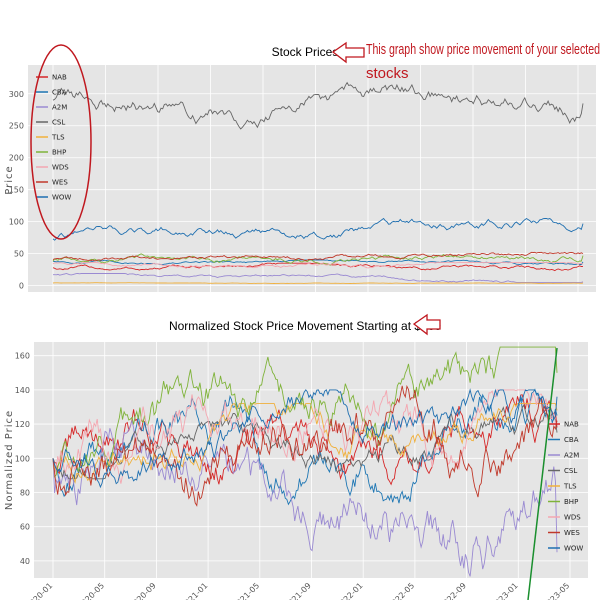  Describe the element at coordinates (387, 73) in the screenshot. I see `annotation-line-2: stocks` at that location.